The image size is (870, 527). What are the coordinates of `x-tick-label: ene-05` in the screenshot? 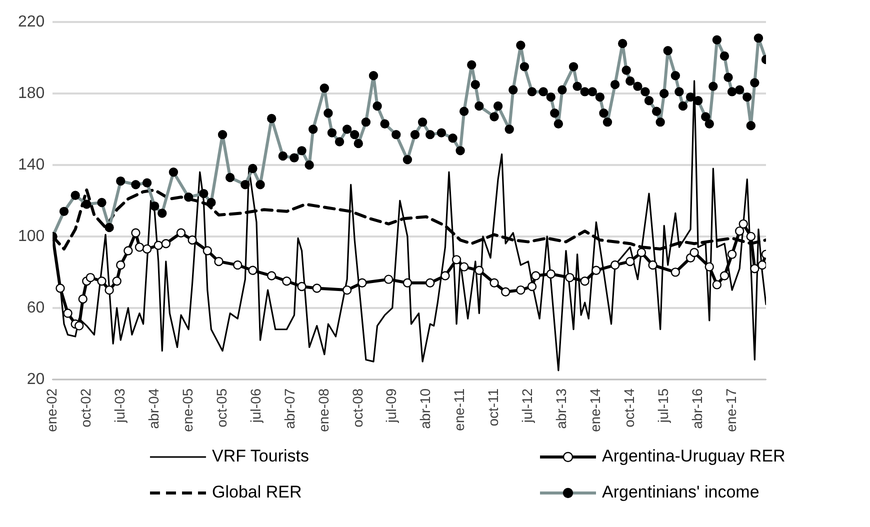 It's located at (187, 410).